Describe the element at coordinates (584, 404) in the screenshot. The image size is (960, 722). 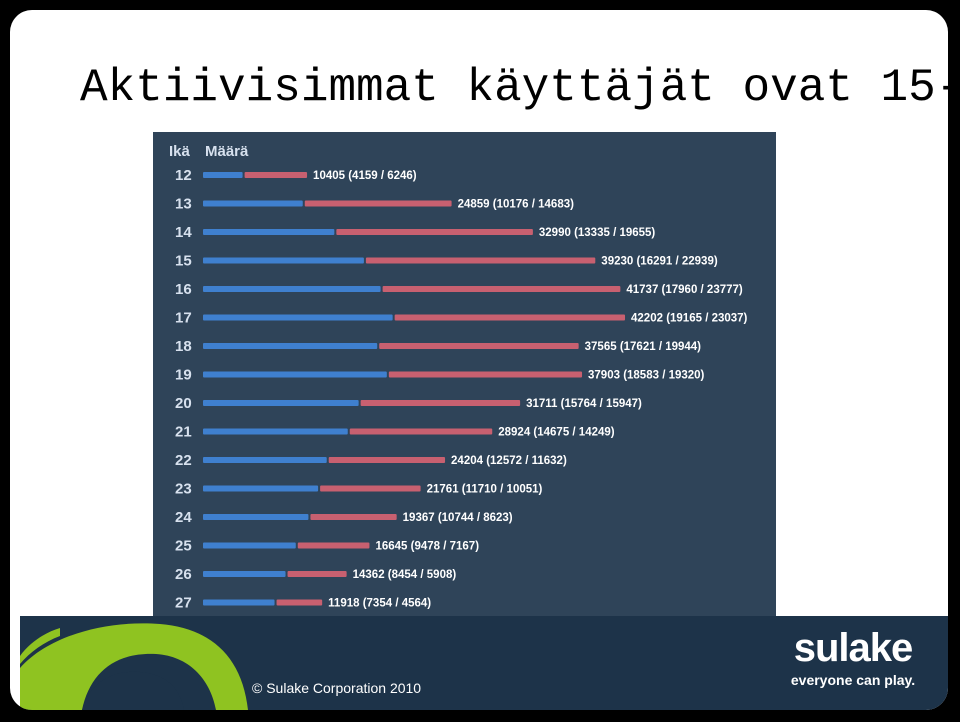
I see `data-label: 31711 (15764 / 15947)` at that location.